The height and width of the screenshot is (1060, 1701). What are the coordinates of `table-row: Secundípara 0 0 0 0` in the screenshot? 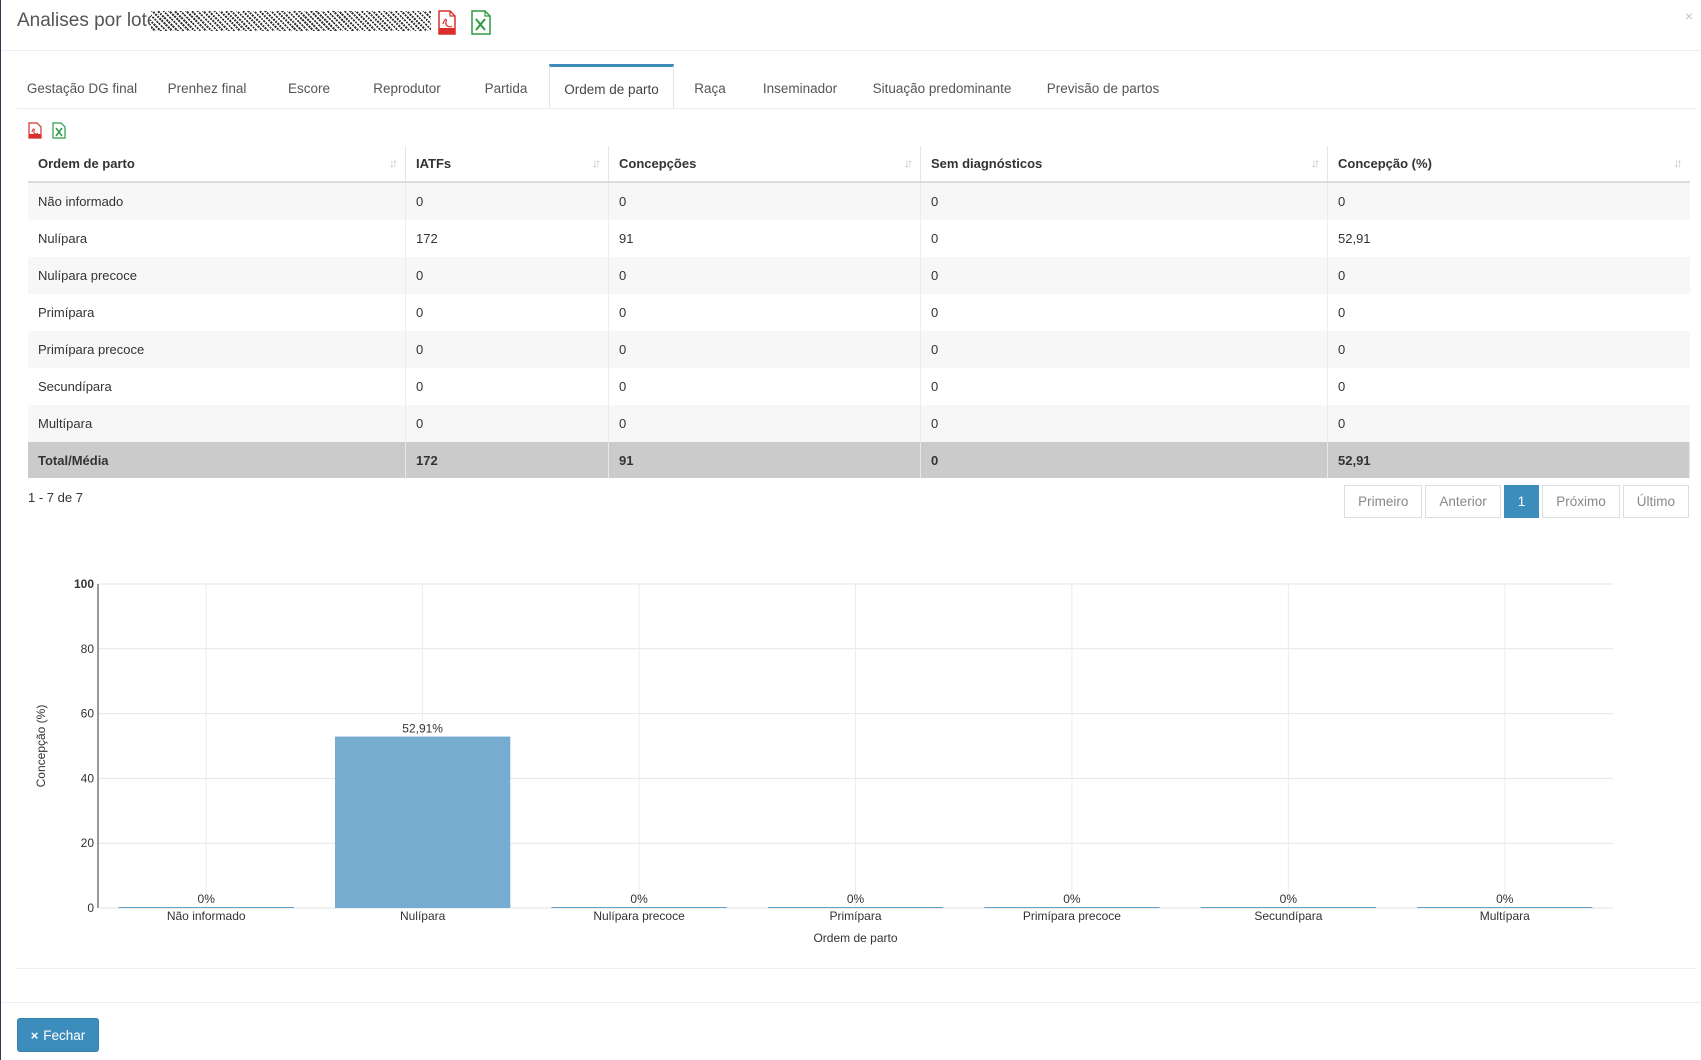 It's located at (859, 386).